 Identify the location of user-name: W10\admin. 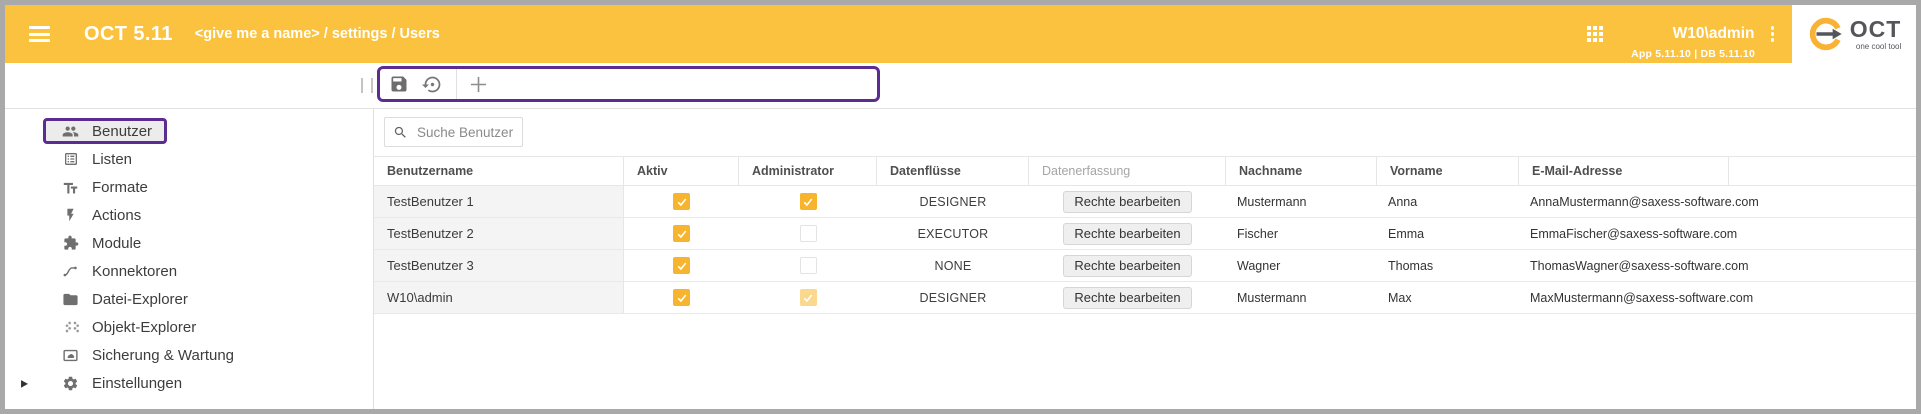
(1713, 33).